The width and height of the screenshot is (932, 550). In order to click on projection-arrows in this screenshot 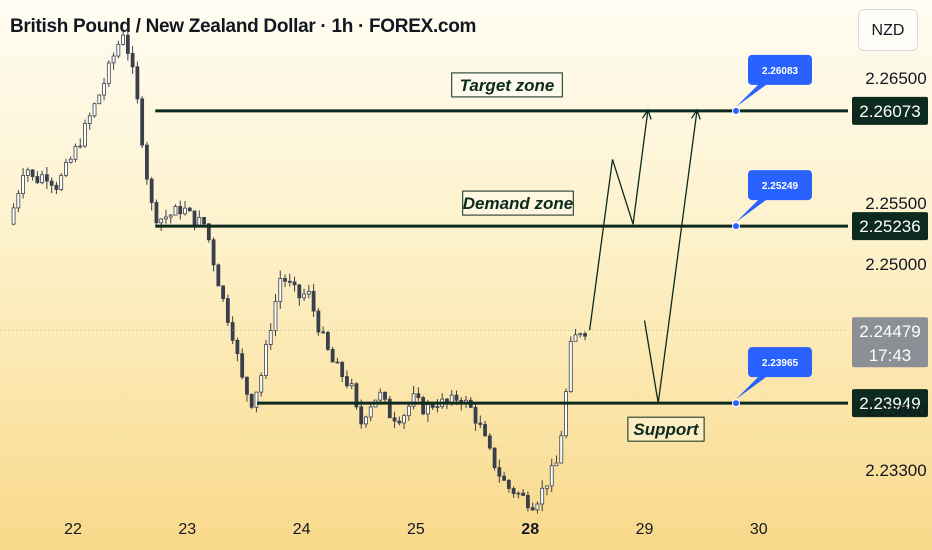, I will do `click(644, 256)`.